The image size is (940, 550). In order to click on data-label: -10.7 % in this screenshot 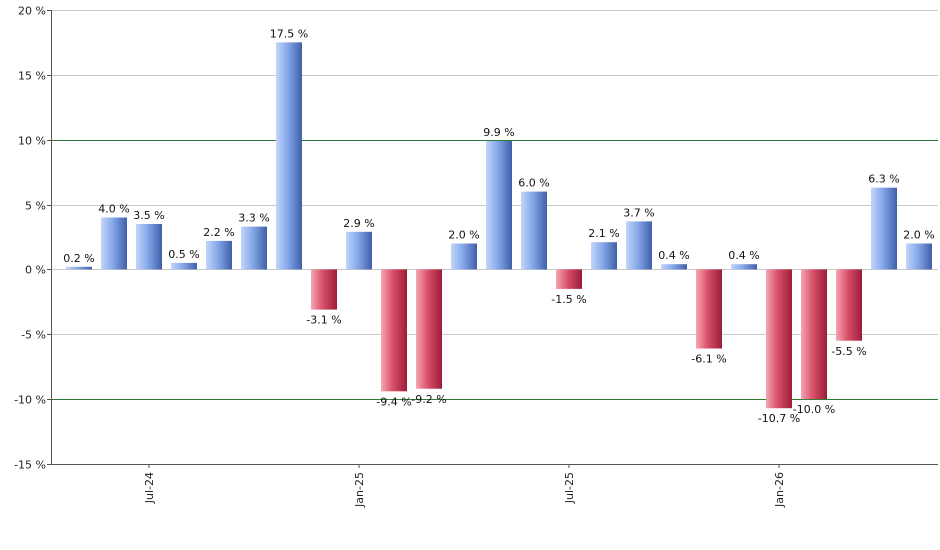, I will do `click(779, 418)`.